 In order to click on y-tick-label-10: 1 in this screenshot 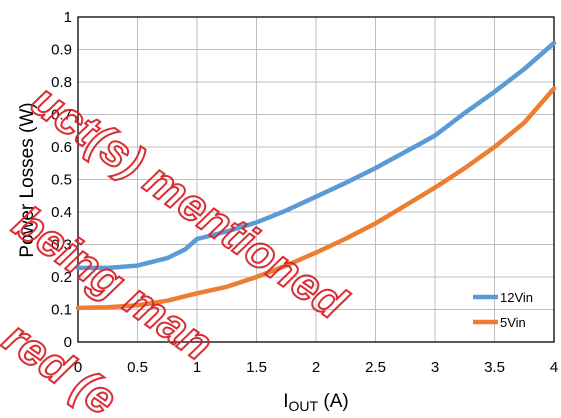, I will do `click(68, 17)`.